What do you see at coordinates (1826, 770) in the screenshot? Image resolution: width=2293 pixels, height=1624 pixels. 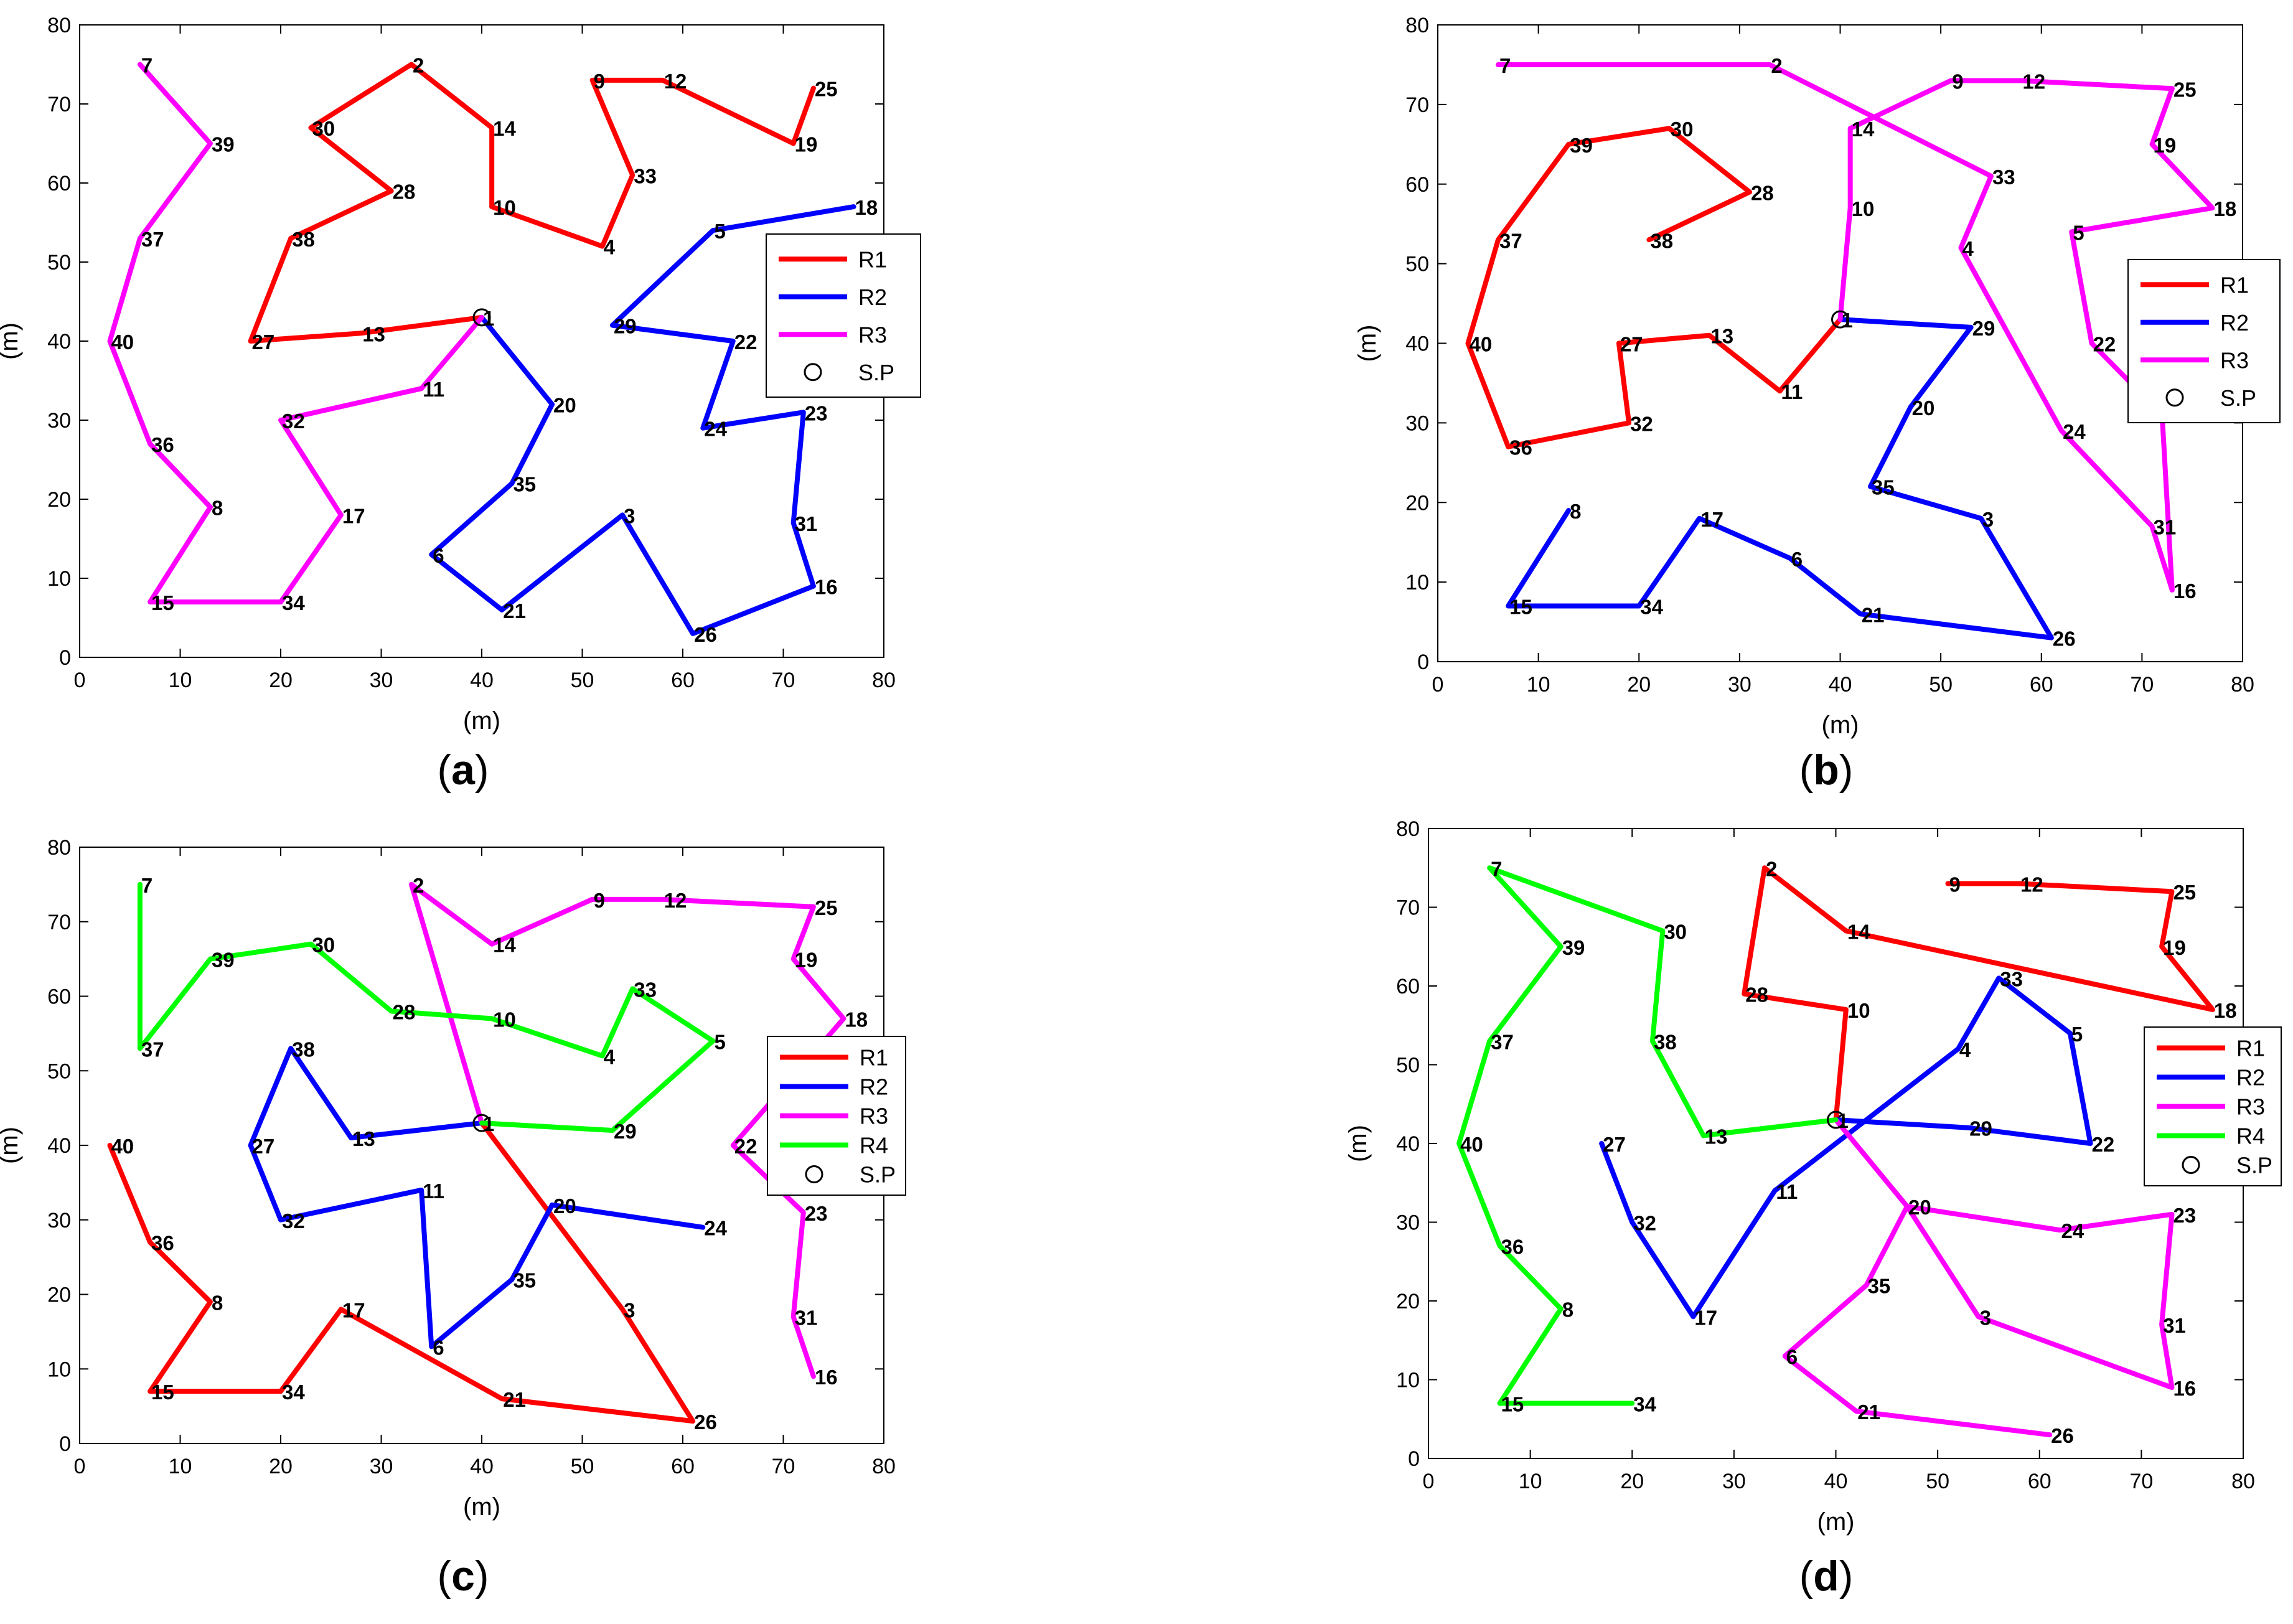 I see `panel-caption: (b)` at bounding box center [1826, 770].